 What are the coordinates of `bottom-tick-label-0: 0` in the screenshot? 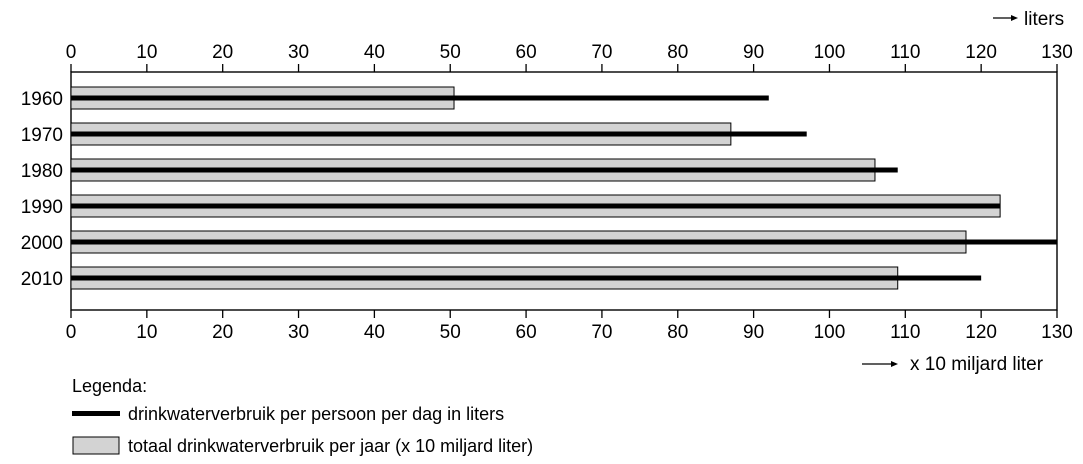 It's located at (71, 332).